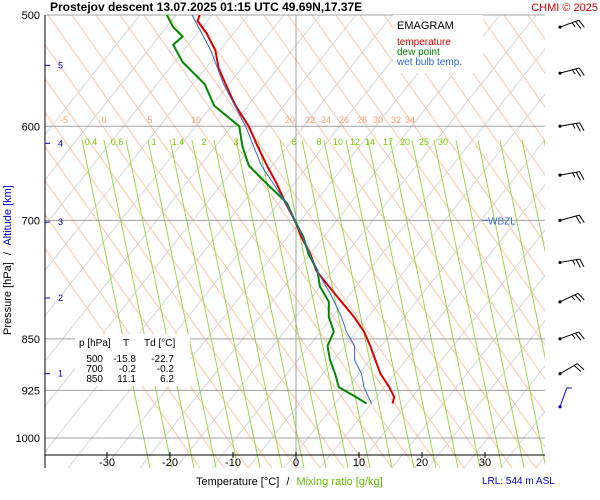 The width and height of the screenshot is (600, 500). I want to click on dry-adiabat-label: 10, so click(196, 120).